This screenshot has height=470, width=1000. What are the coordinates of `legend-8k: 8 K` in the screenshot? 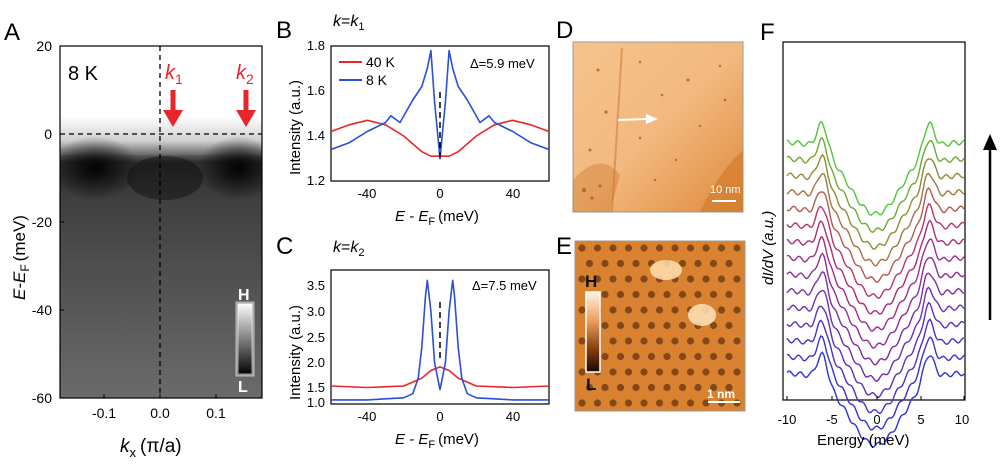 It's located at (377, 80).